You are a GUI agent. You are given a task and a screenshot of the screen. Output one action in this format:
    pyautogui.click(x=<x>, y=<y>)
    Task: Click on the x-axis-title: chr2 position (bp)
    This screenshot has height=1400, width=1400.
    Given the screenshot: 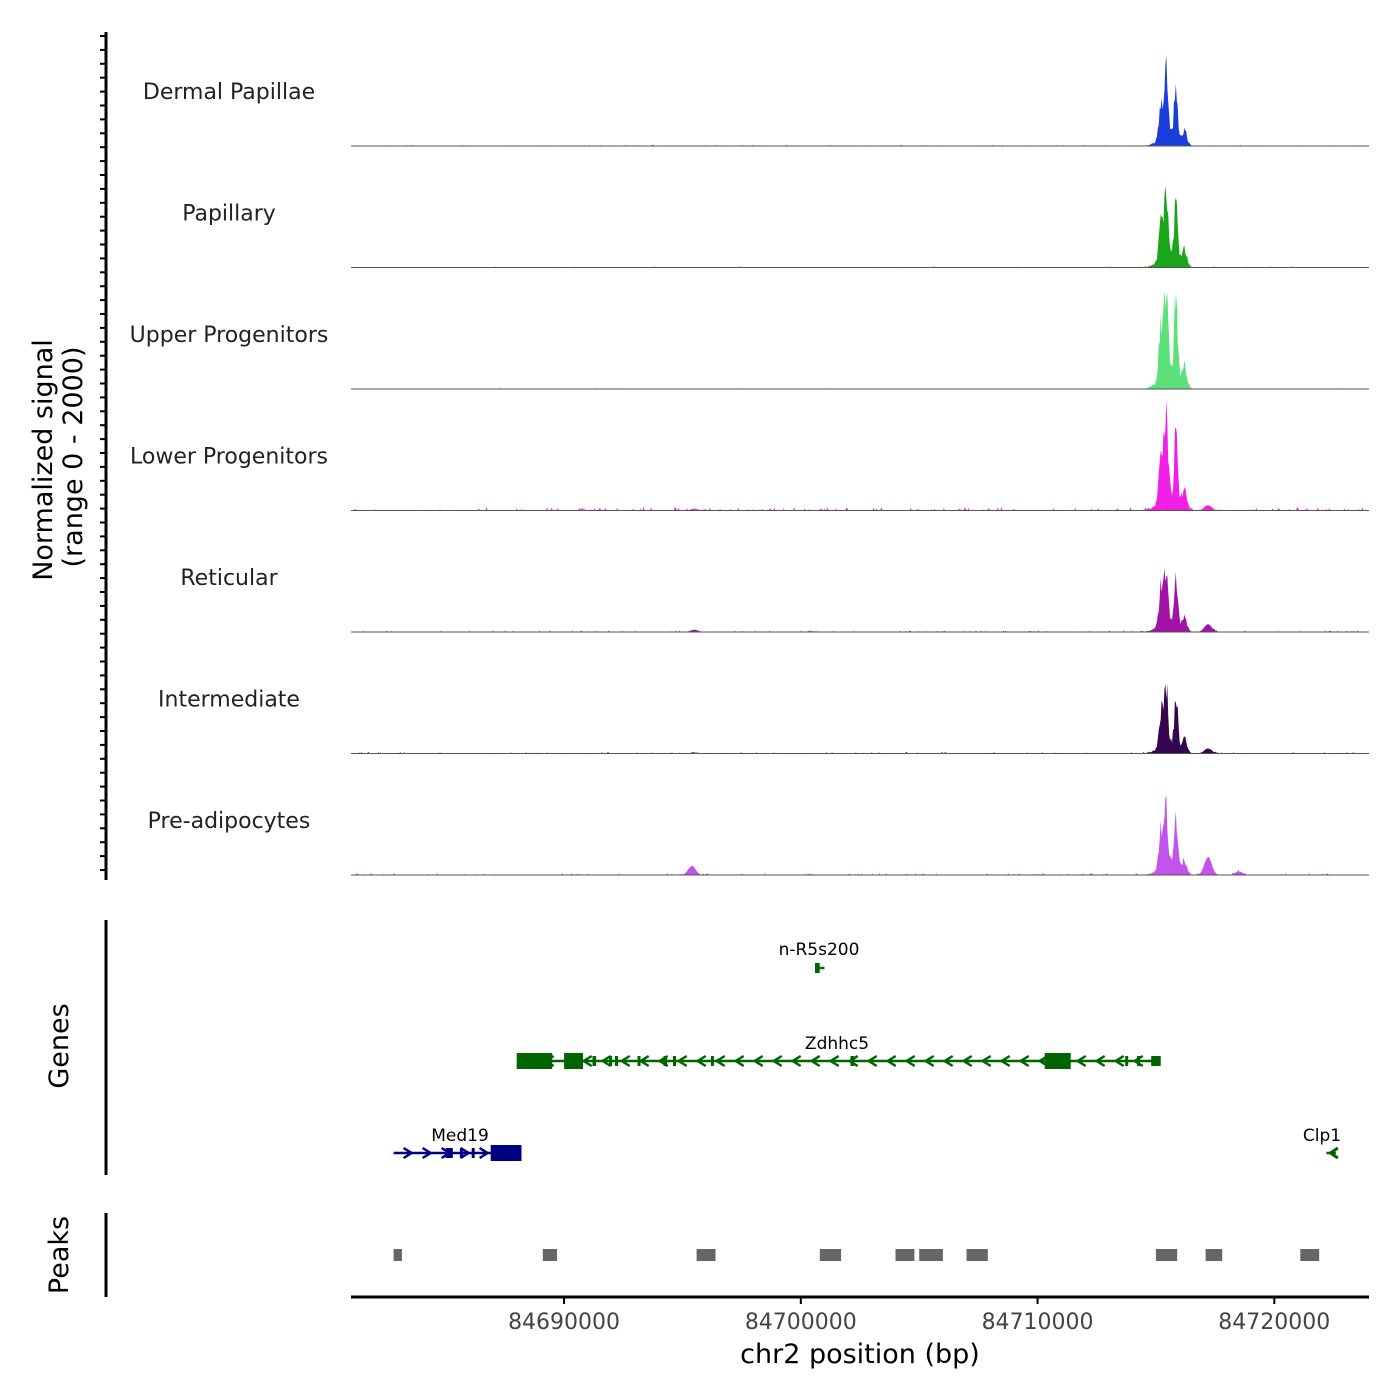 What is the action you would take?
    pyautogui.click(x=860, y=1354)
    